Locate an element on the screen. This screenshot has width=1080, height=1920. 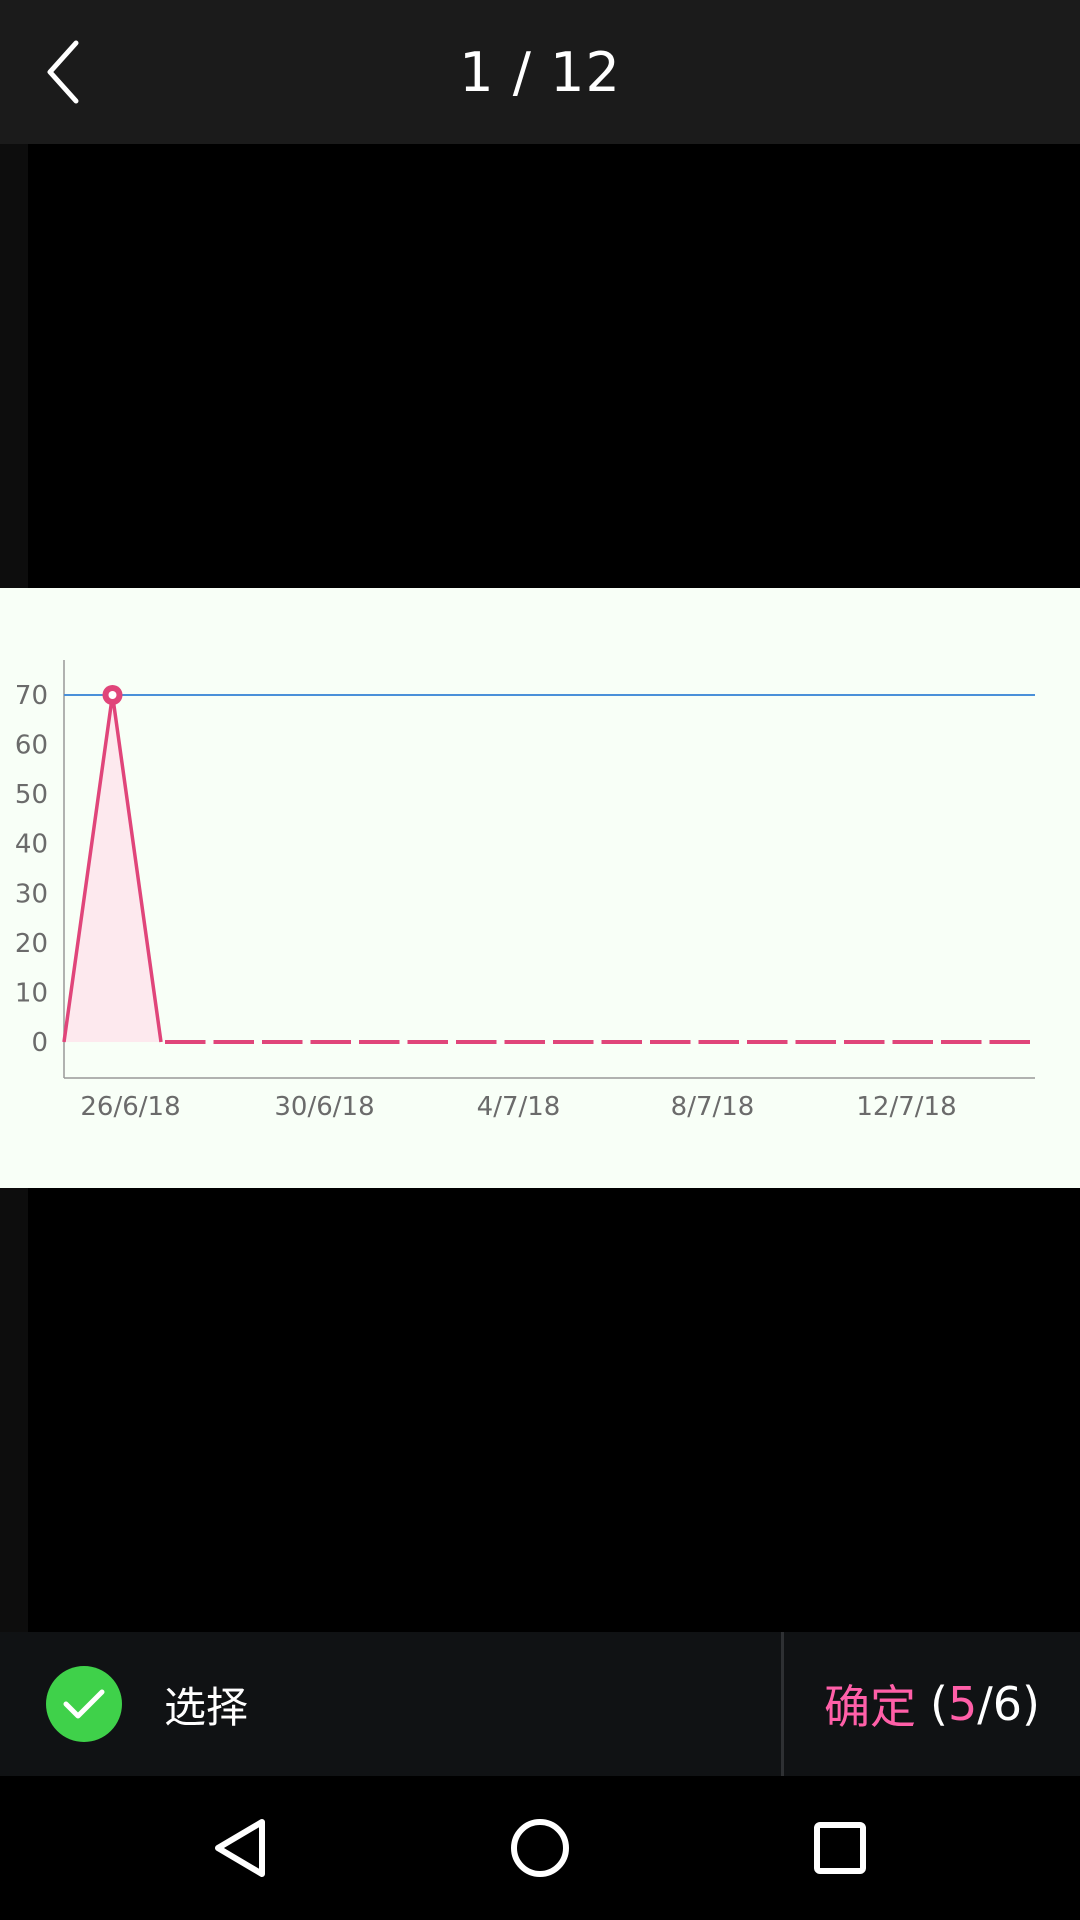
x-tick-label: 12/7/18 is located at coordinates (906, 1107).